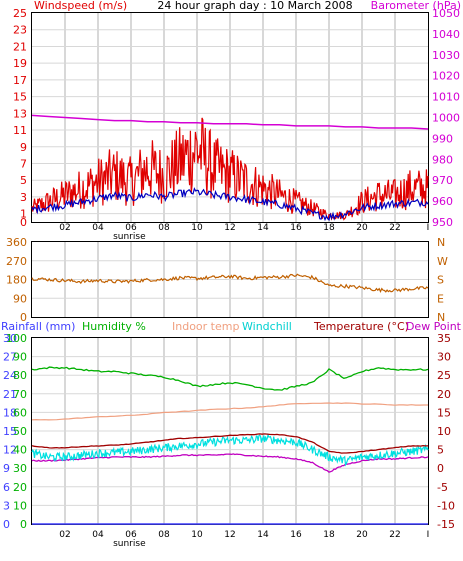 The image size is (463, 561). Describe the element at coordinates (20, 80) in the screenshot. I see `windspeed-tick: 17` at that location.